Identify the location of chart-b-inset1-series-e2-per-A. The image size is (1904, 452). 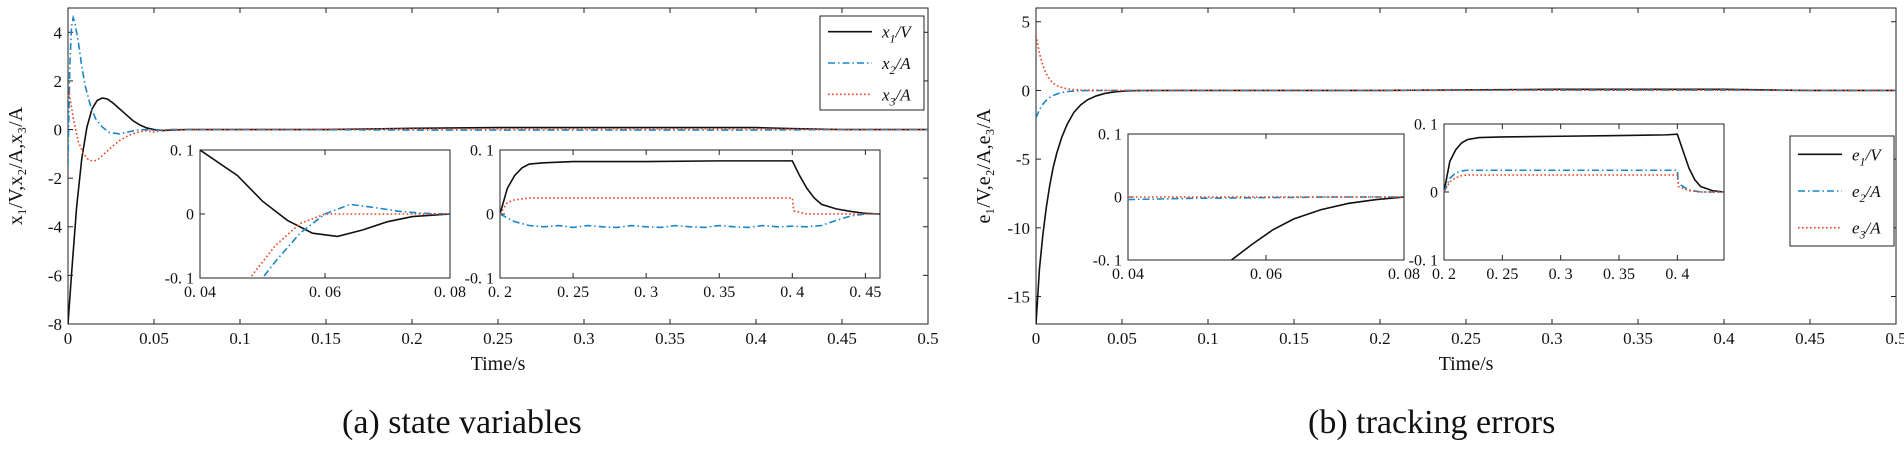
(1266, 198).